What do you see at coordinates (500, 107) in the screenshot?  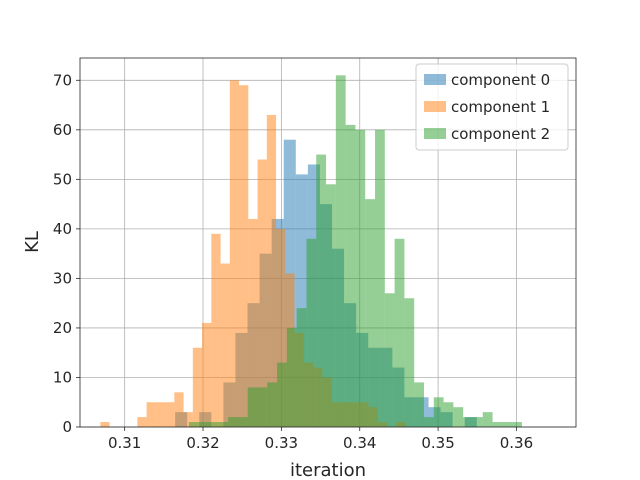 I see `legend-label: component 1` at bounding box center [500, 107].